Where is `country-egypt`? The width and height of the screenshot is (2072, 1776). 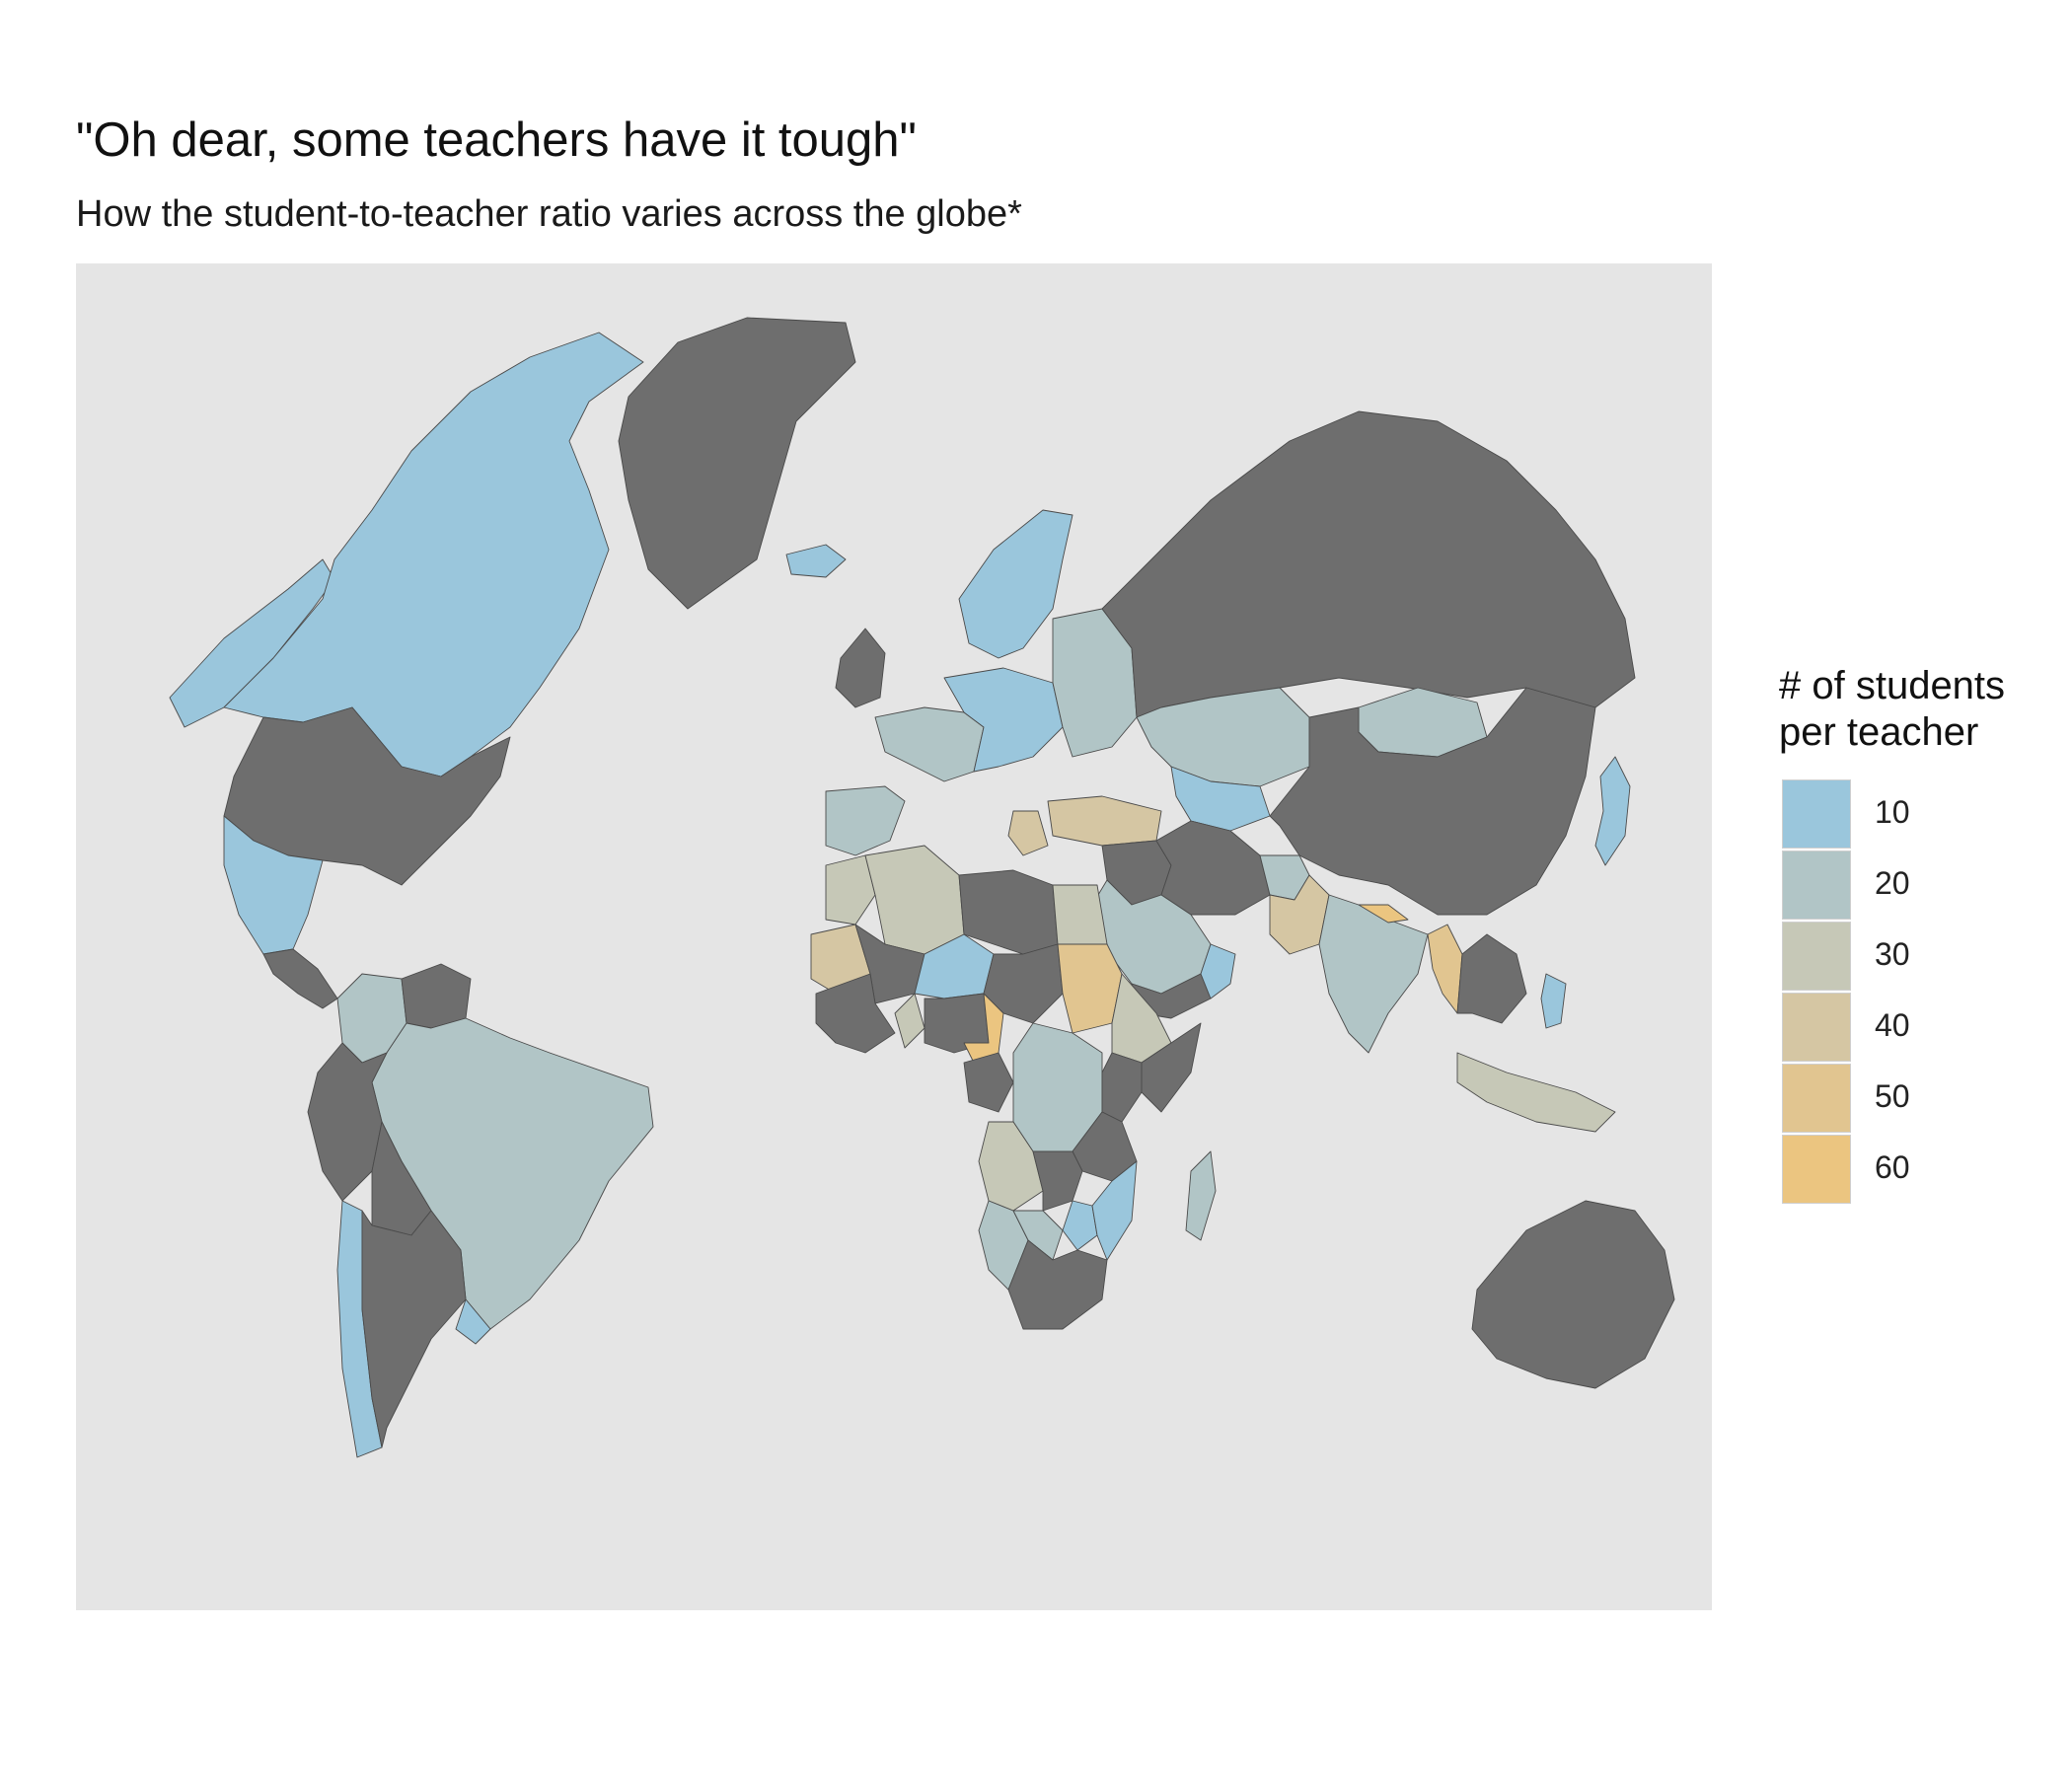
country-egypt is located at coordinates (1080, 915).